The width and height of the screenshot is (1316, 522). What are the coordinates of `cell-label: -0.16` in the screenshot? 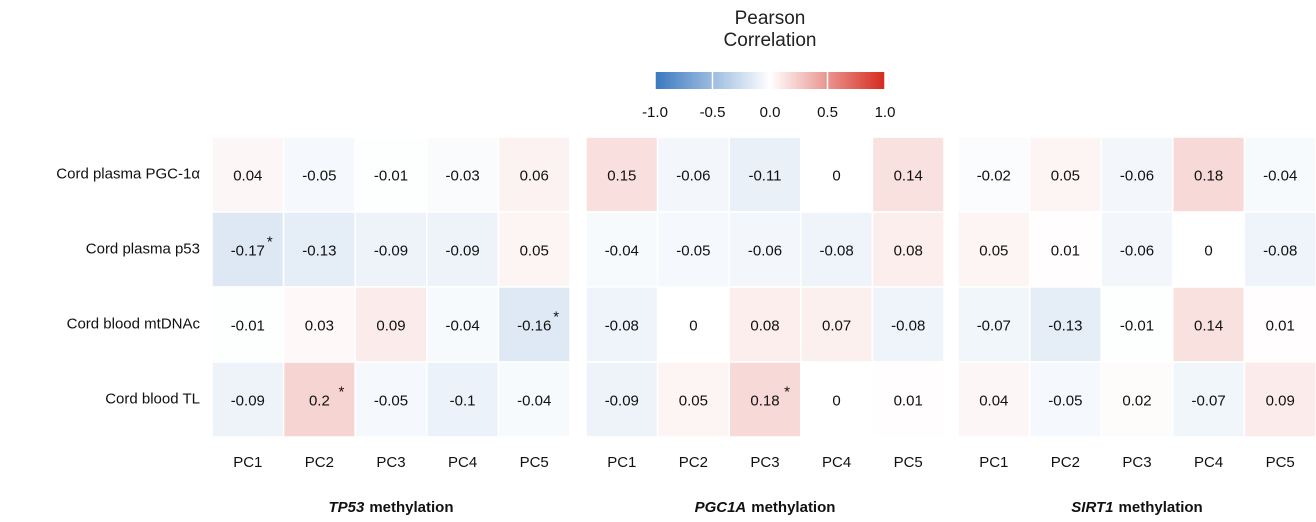 It's located at (534, 325).